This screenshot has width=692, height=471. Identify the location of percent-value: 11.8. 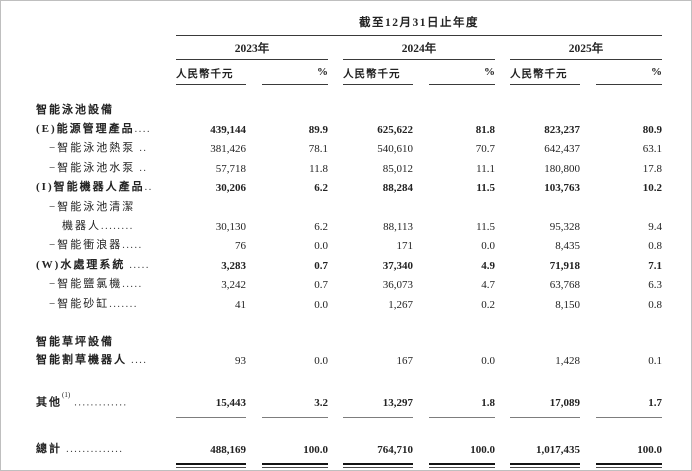
(318, 168).